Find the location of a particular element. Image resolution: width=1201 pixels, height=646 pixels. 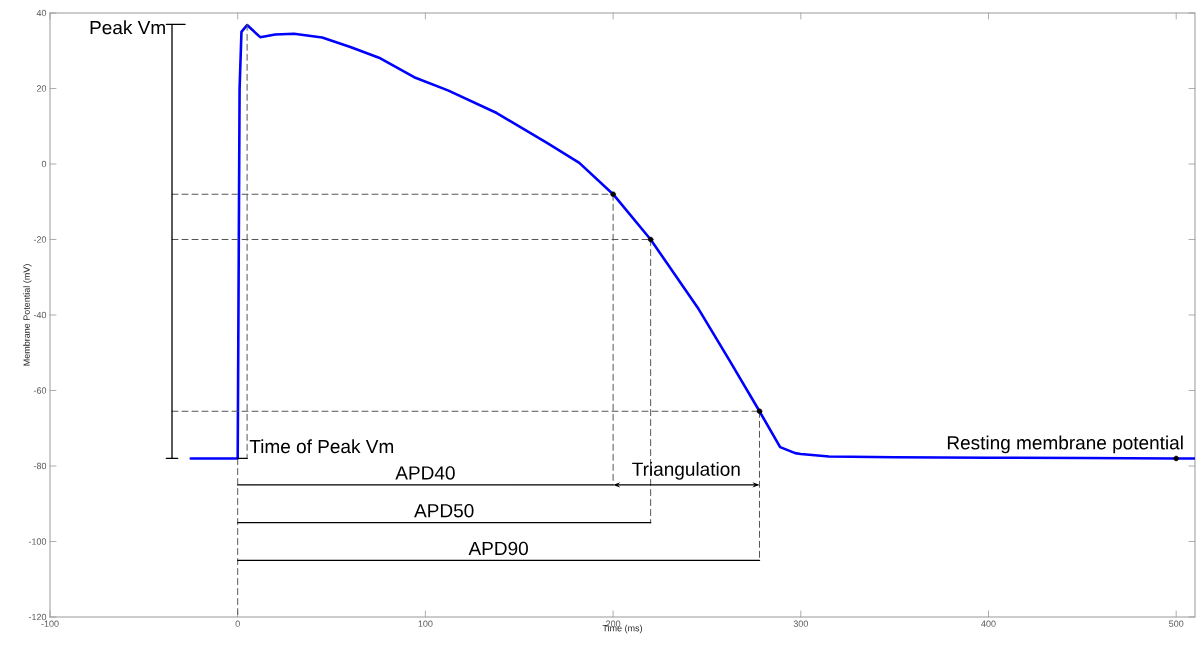

x-tick-label: 300 is located at coordinates (800, 623).